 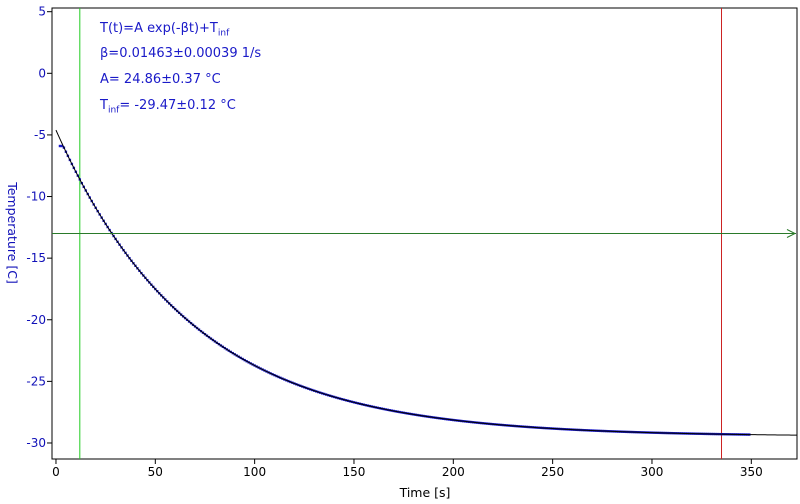 I want to click on x-tick-label: 100, so click(x=254, y=472).